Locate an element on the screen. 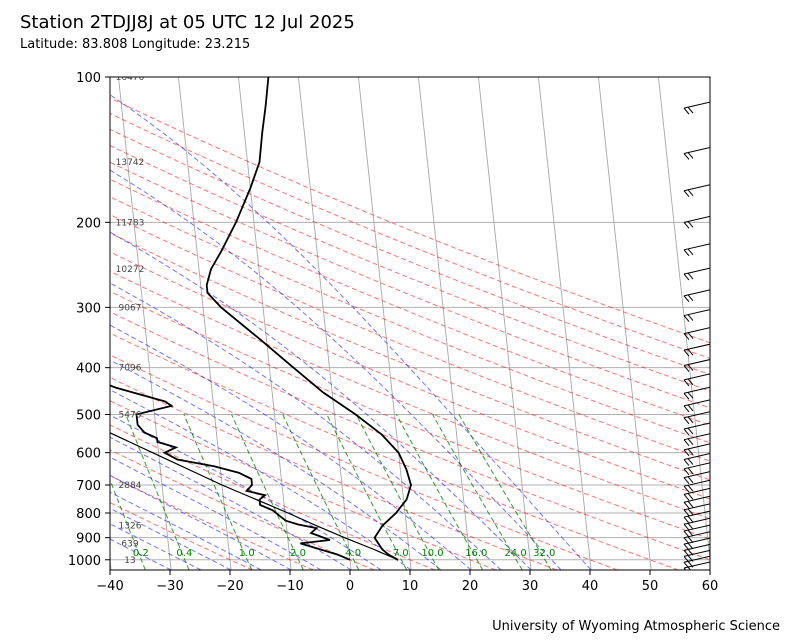 Image resolution: width=800 pixels, height=640 pixels. y-tick-label: 600 is located at coordinates (88, 454).